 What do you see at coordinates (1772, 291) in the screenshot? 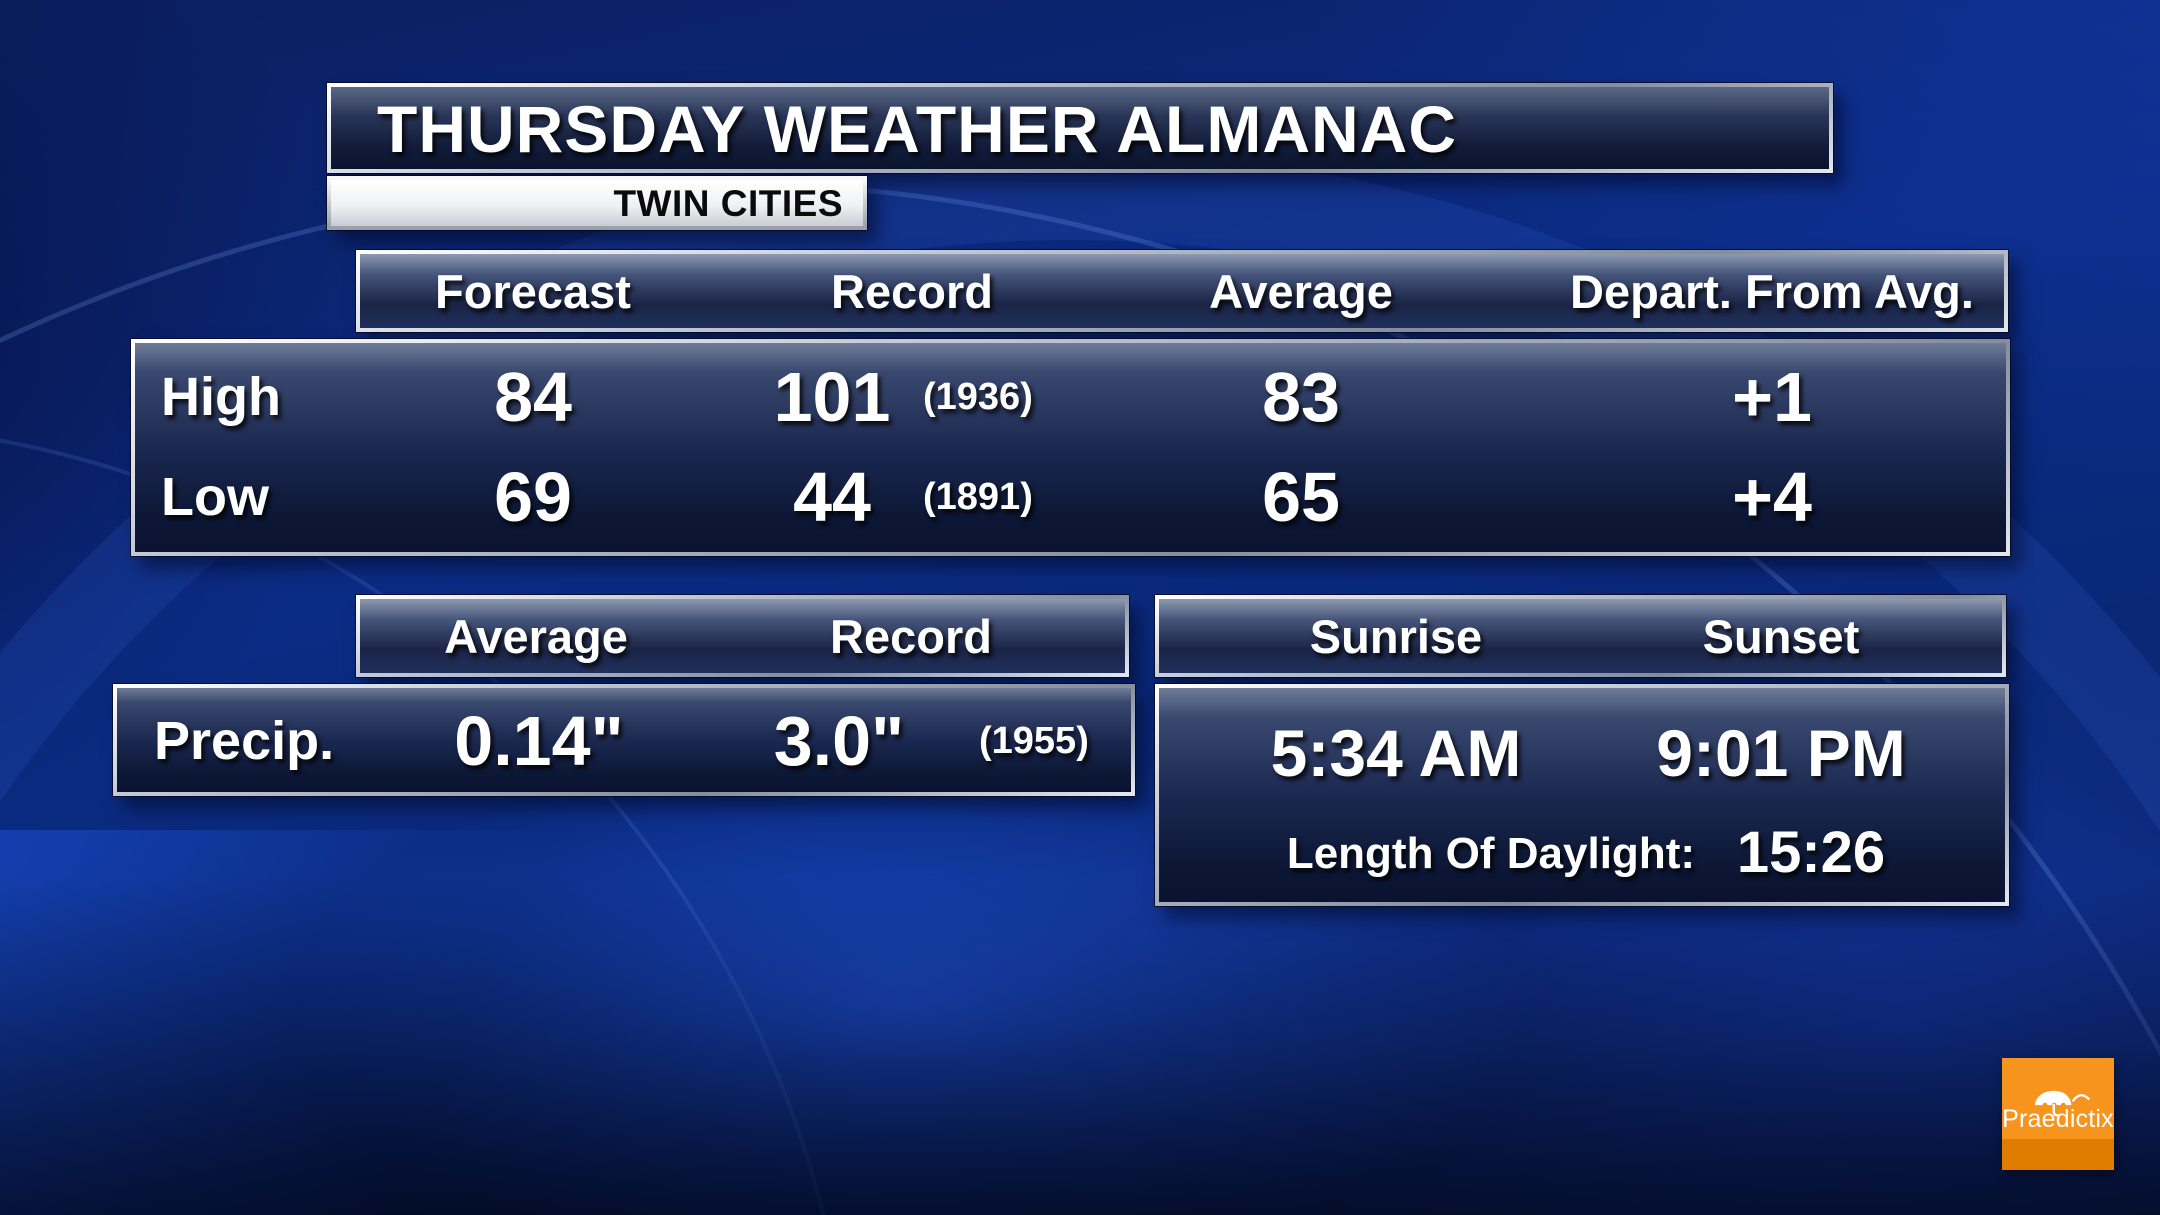
I see `col-header-departure: Depart. From Avg.` at bounding box center [1772, 291].